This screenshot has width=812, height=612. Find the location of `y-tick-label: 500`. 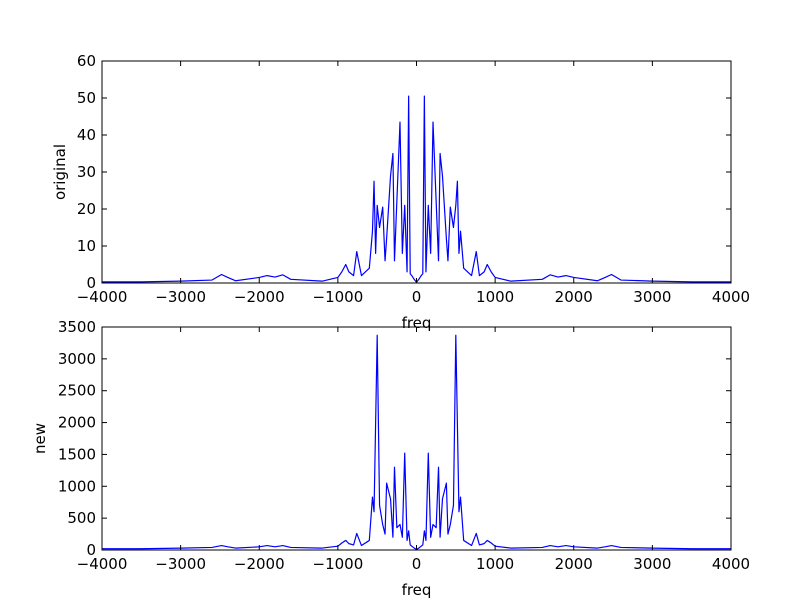

y-tick-label: 500 is located at coordinates (81, 518).